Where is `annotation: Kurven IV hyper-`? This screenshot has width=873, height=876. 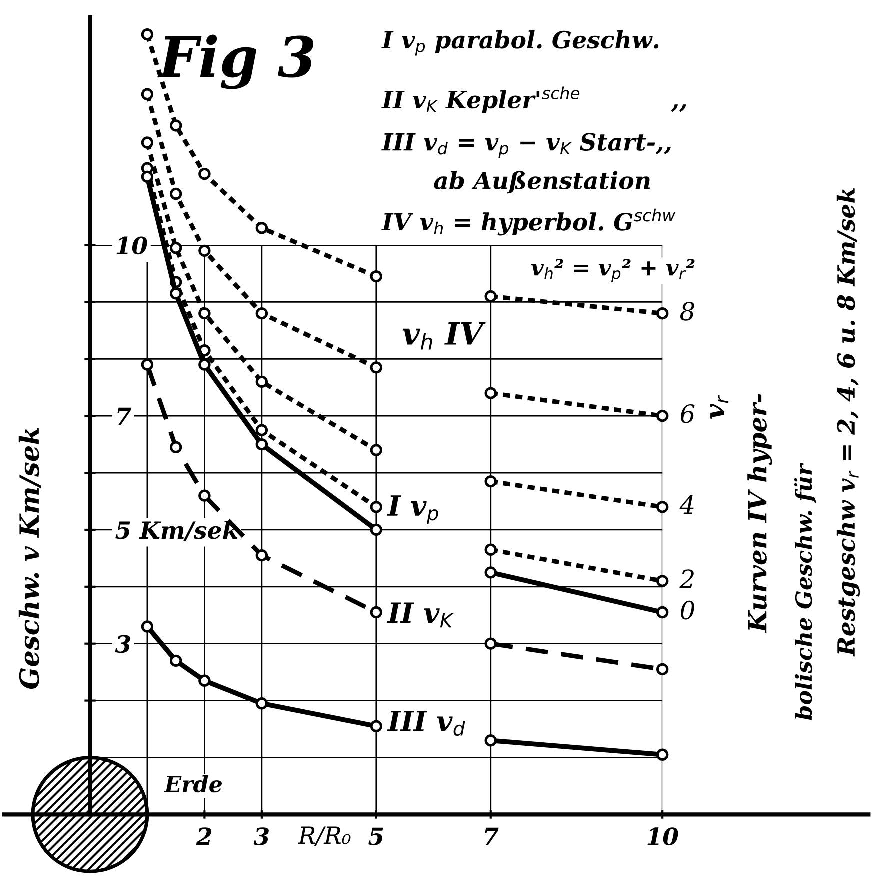 annotation: Kurven IV hyper- is located at coordinates (760, 514).